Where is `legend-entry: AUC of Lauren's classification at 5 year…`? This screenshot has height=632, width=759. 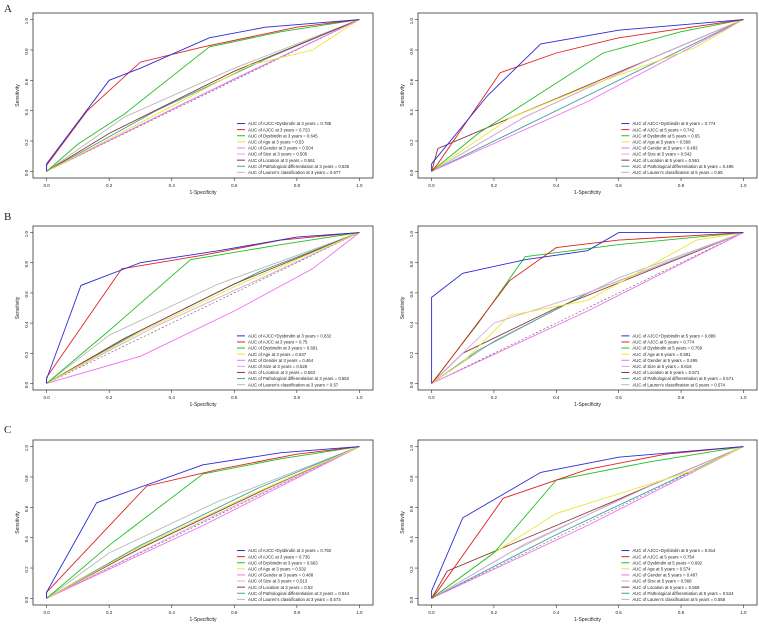 legend-entry: AUC of Lauren's classification at 5 year… is located at coordinates (677, 172).